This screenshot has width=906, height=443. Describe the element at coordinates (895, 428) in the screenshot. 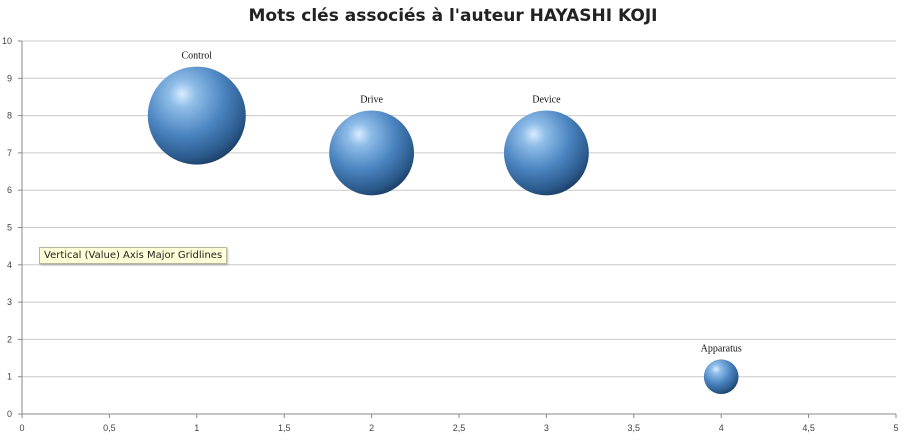

I see `x-tick-label: 5` at that location.